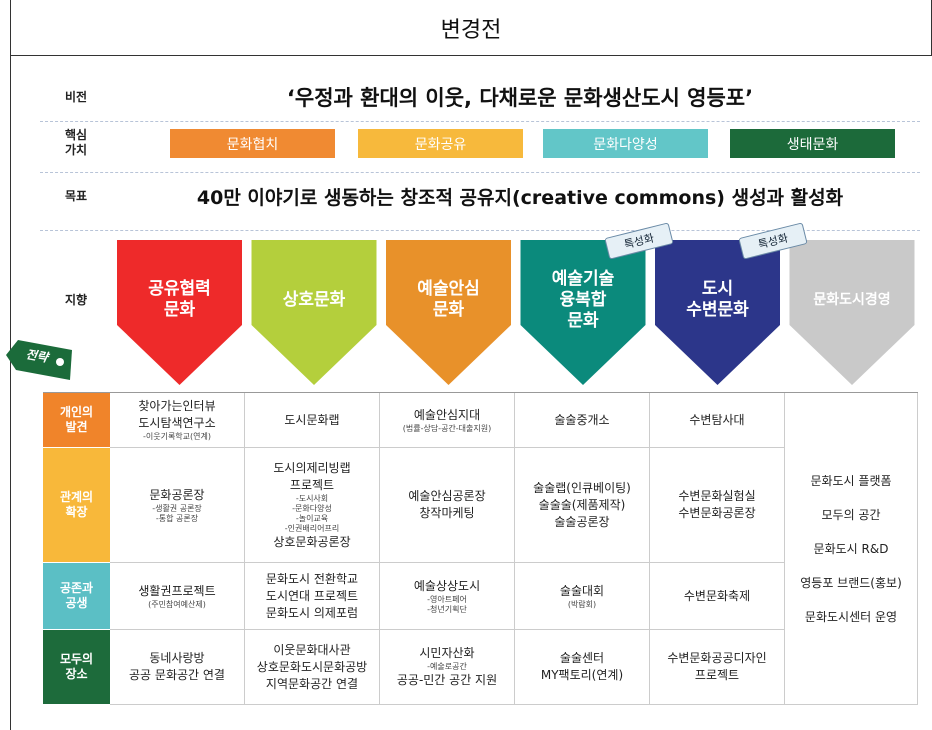 This screenshot has height=730, width=932. What do you see at coordinates (39, 360) in the screenshot?
I see `strategy-tag-shape` at bounding box center [39, 360].